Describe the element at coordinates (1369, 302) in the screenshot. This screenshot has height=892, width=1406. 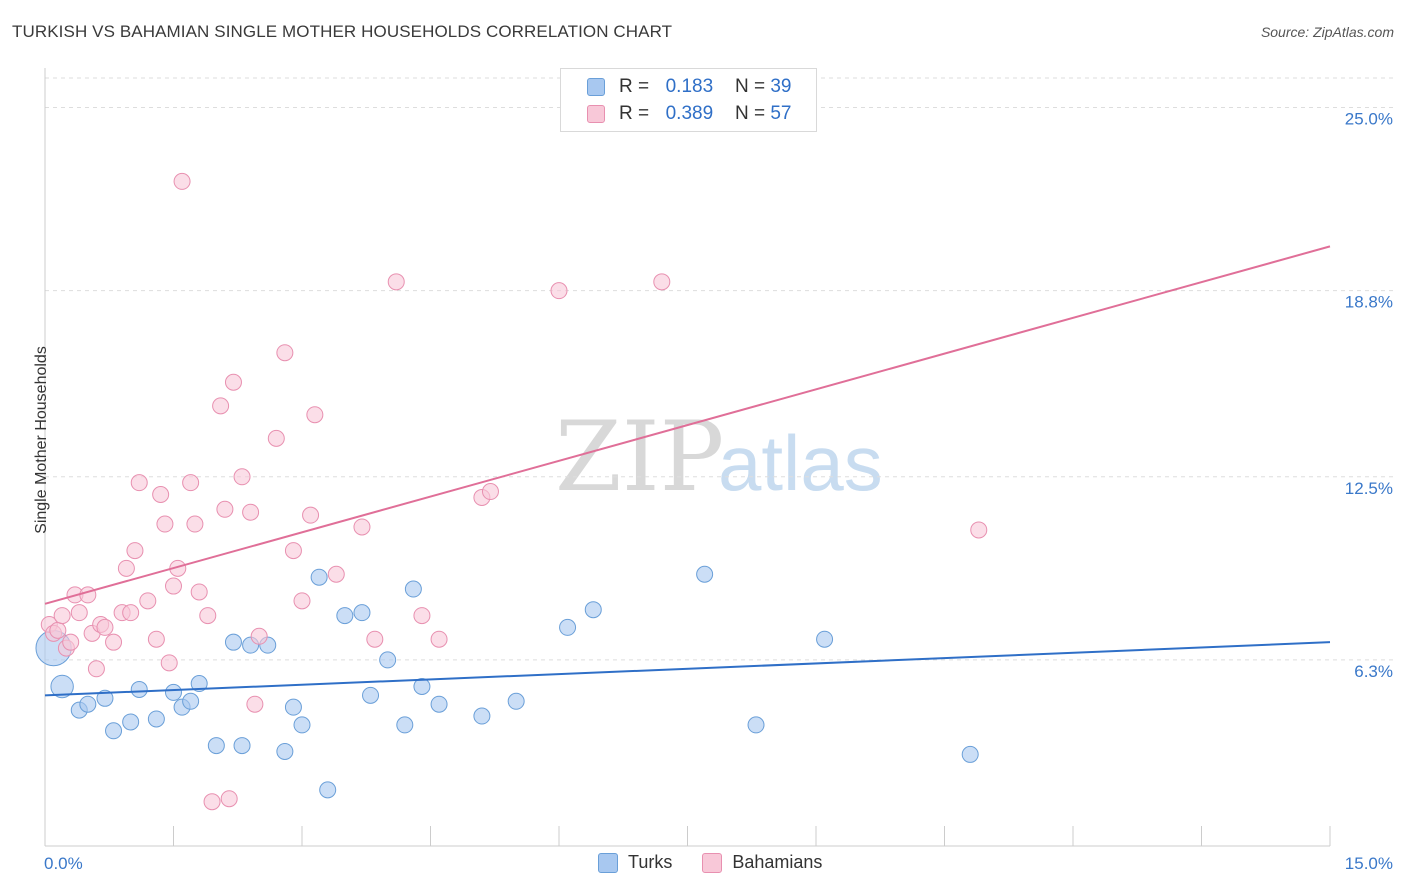
I see `y-tick-label: 18.8%` at that location.